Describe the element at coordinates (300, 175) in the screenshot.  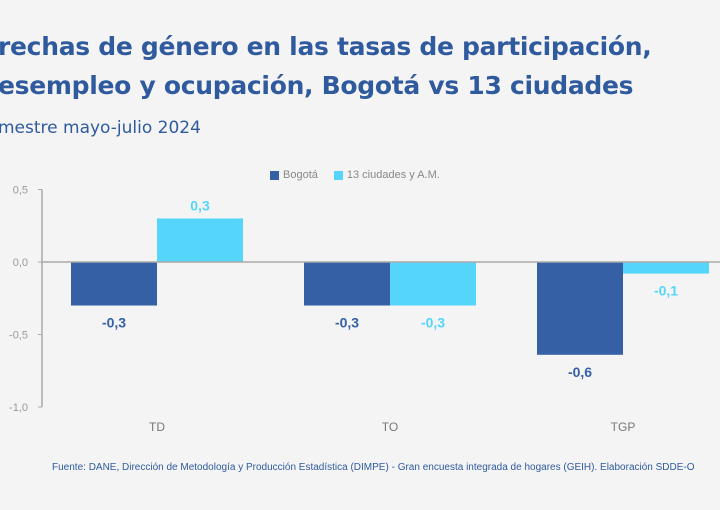
I see `legend-label: Bogotá` at that location.